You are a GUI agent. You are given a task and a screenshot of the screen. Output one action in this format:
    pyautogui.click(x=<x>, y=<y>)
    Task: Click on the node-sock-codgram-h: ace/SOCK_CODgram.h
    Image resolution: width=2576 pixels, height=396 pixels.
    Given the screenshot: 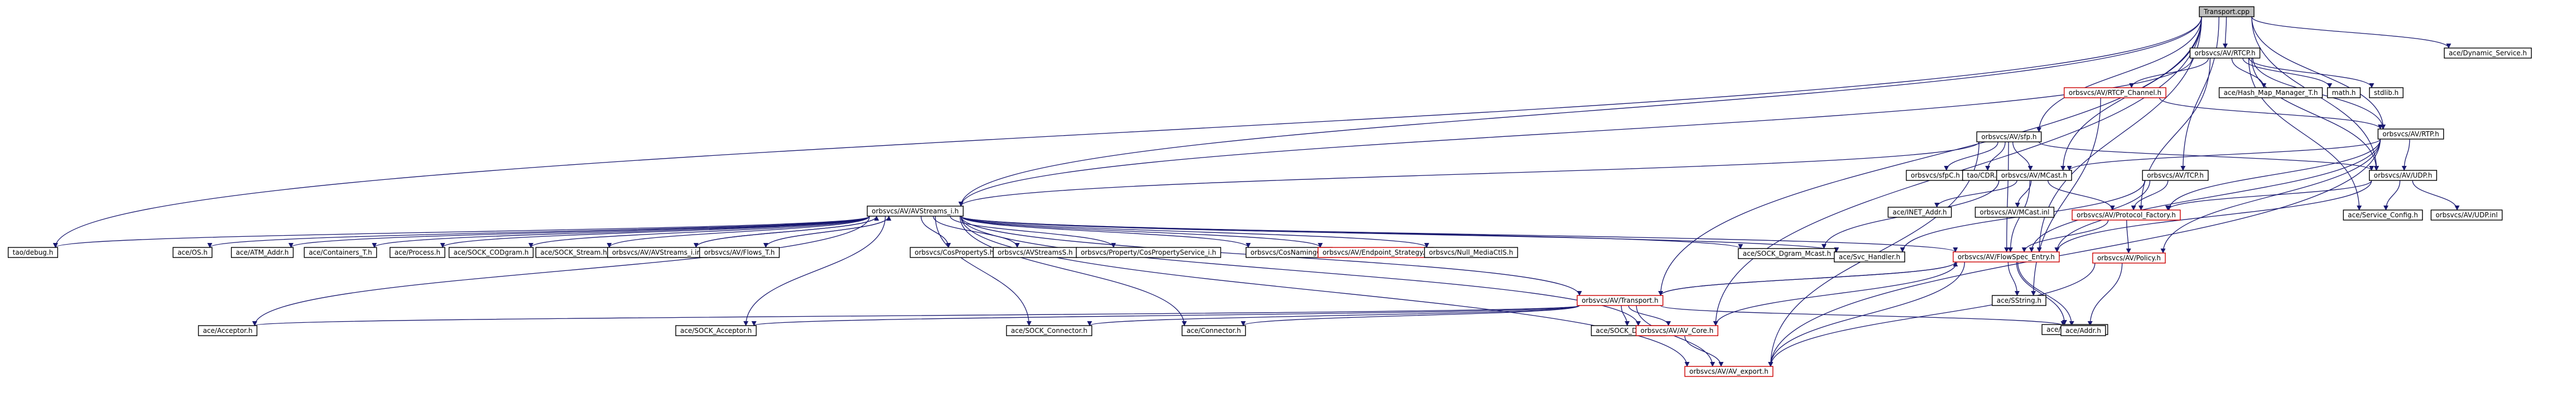 What is the action you would take?
    pyautogui.click(x=491, y=252)
    